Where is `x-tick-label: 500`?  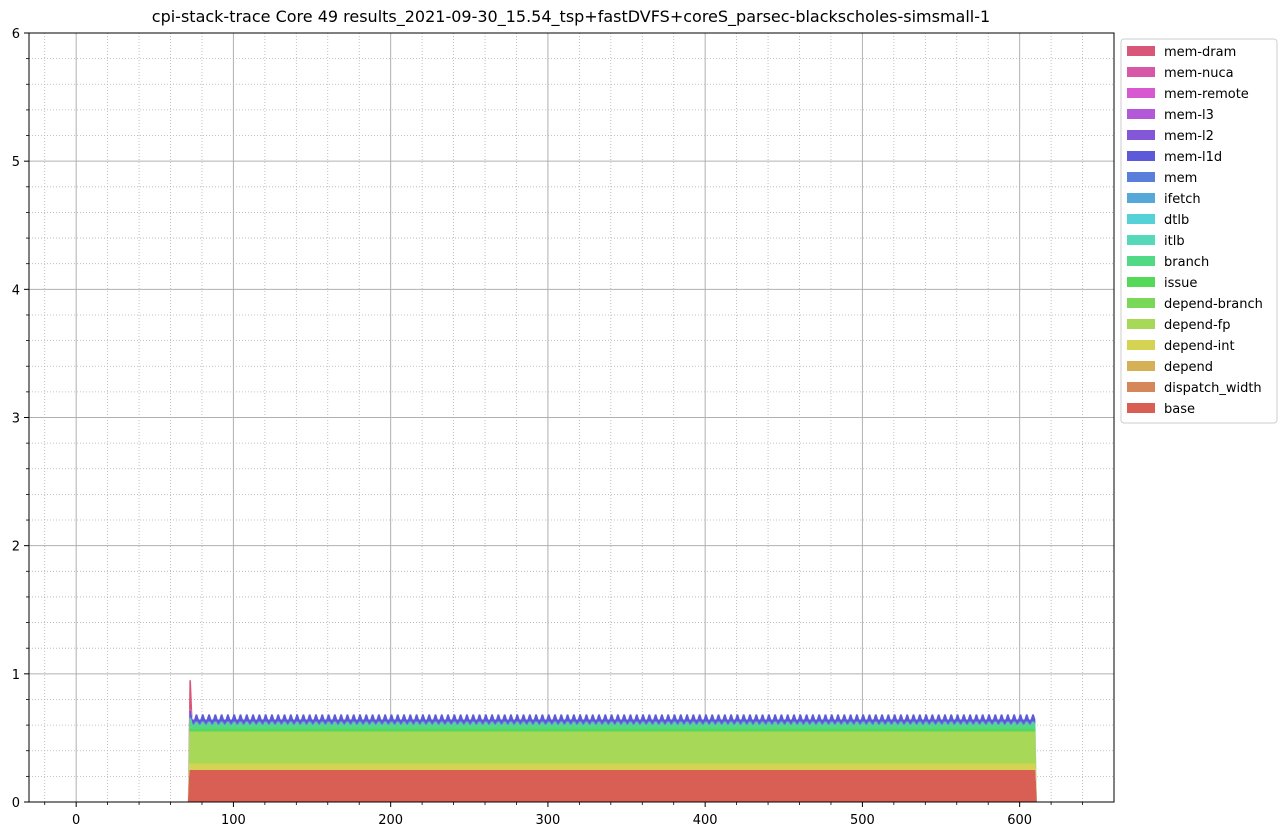
x-tick-label: 500 is located at coordinates (862, 820).